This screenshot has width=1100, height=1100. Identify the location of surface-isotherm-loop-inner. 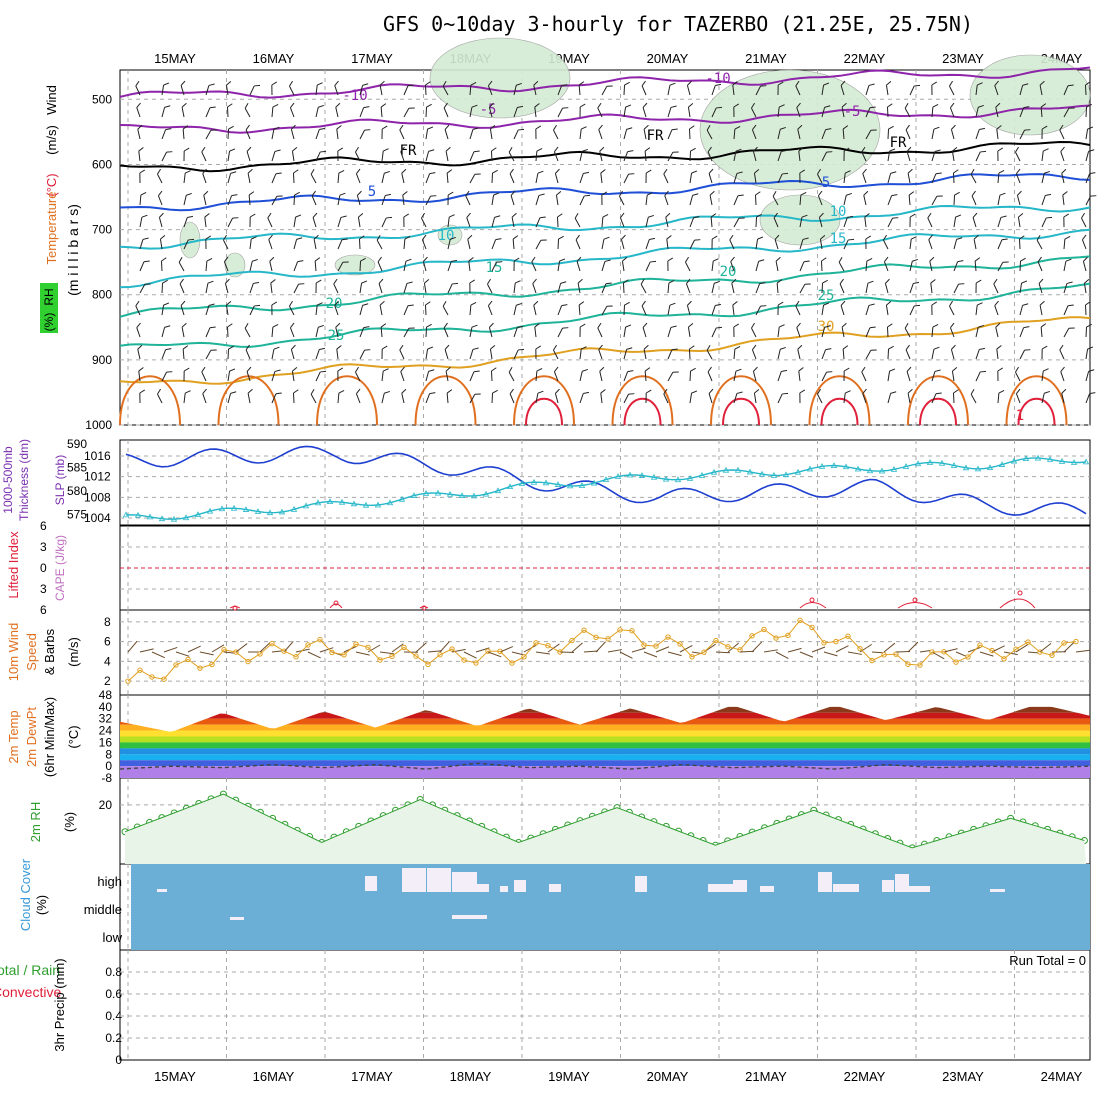
(741, 411).